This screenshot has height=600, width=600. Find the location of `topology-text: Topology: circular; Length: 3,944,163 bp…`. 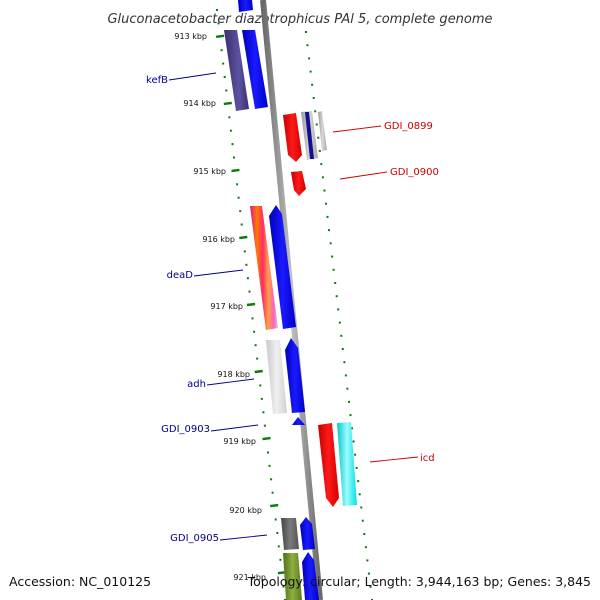

topology-text: Topology: circular; Length: 3,944,163 bp… is located at coordinates (419, 581).